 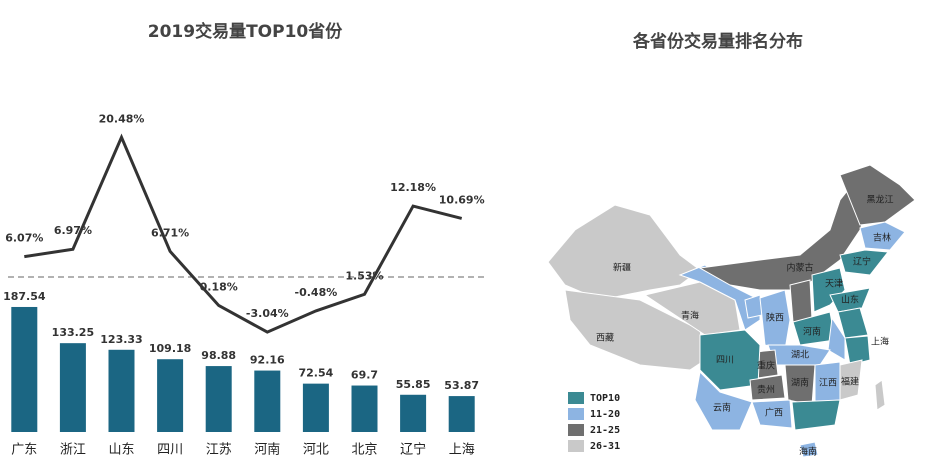 I want to click on province-label: 陕西, so click(x=775, y=318).